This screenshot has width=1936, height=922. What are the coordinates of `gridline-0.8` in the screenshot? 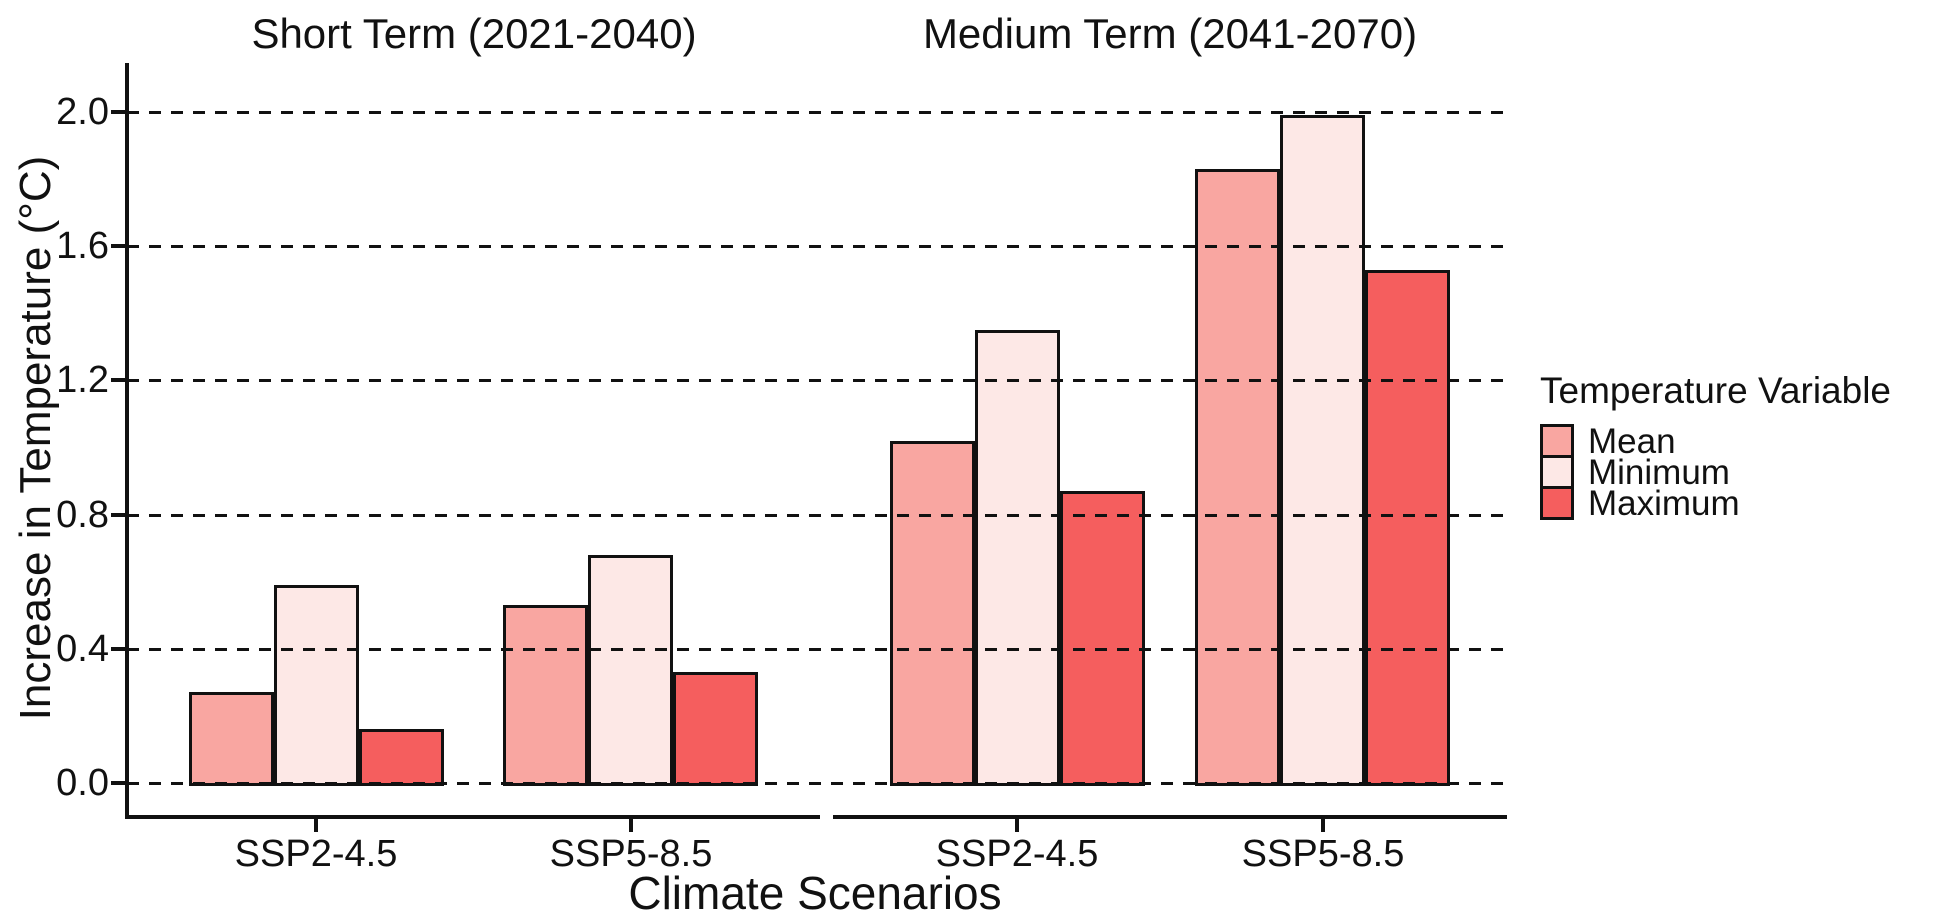 It's located at (817, 515).